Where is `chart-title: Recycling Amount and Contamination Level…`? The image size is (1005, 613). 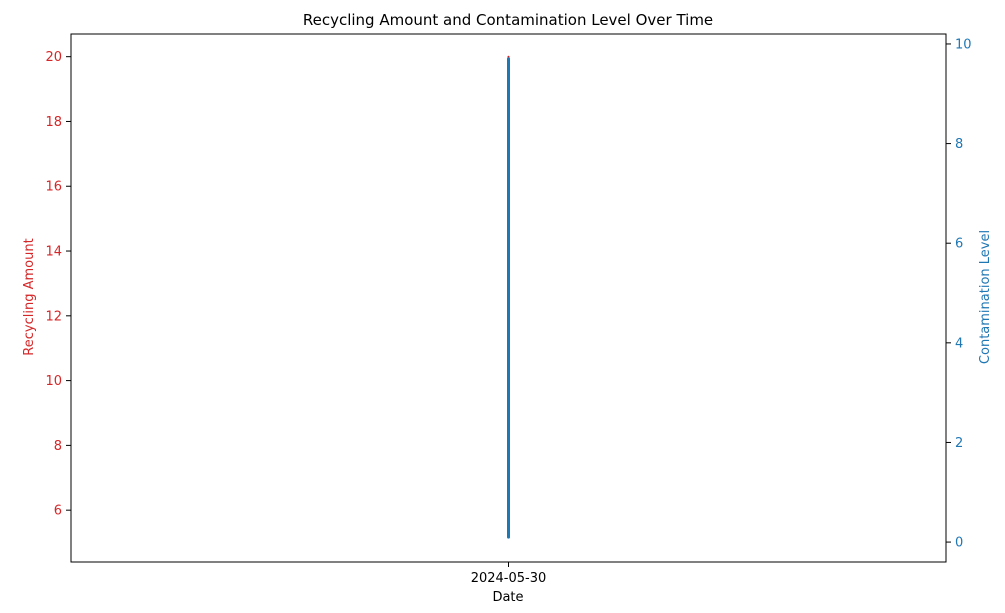
chart-title: Recycling Amount and Contamination Level… is located at coordinates (508, 20).